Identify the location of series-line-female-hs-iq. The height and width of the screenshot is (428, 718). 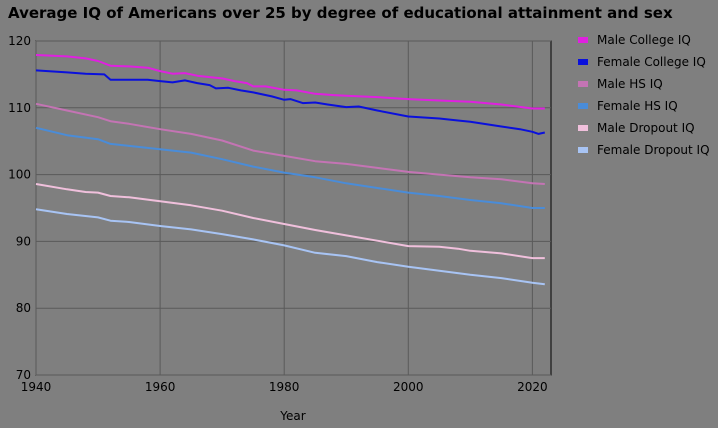
(290, 167).